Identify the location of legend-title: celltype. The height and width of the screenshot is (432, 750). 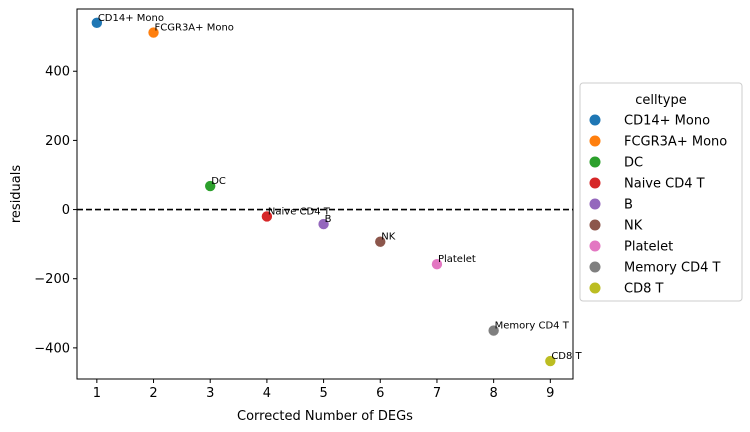
(660, 100).